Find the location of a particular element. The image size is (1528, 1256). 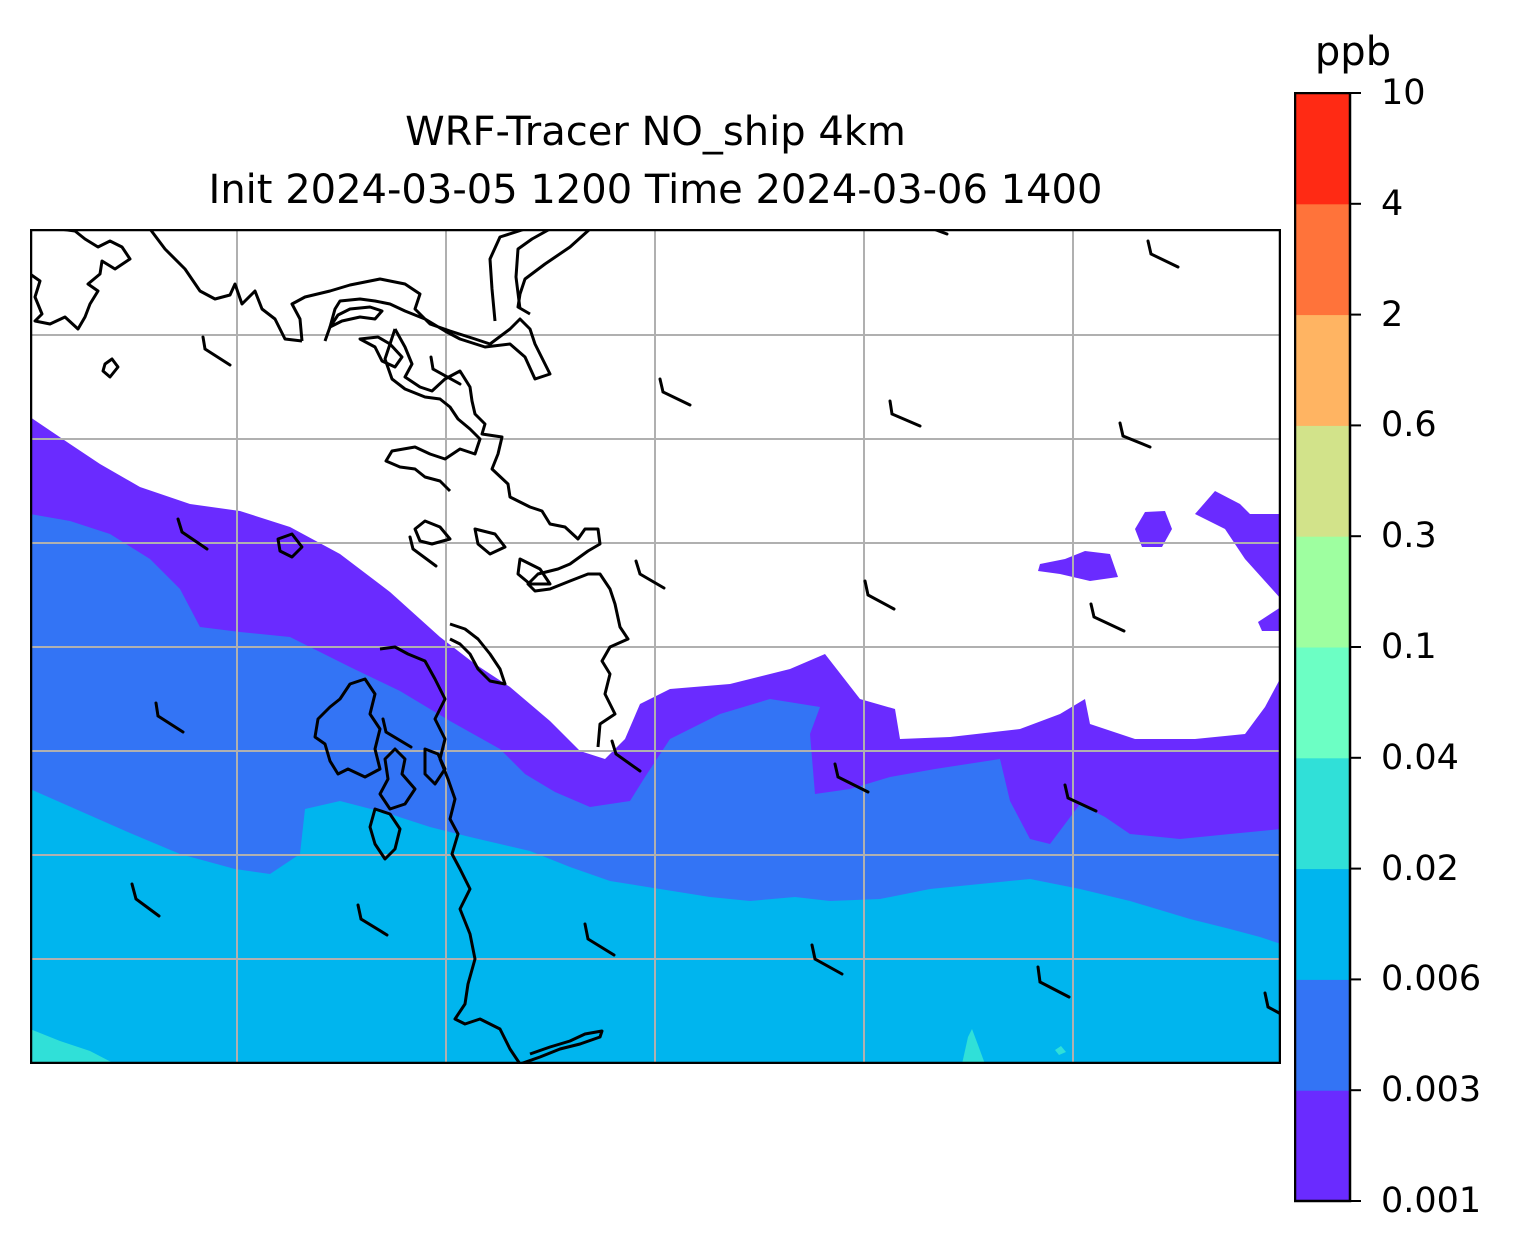

colorbar-tick-label: 0.02 is located at coordinates (1420, 868).